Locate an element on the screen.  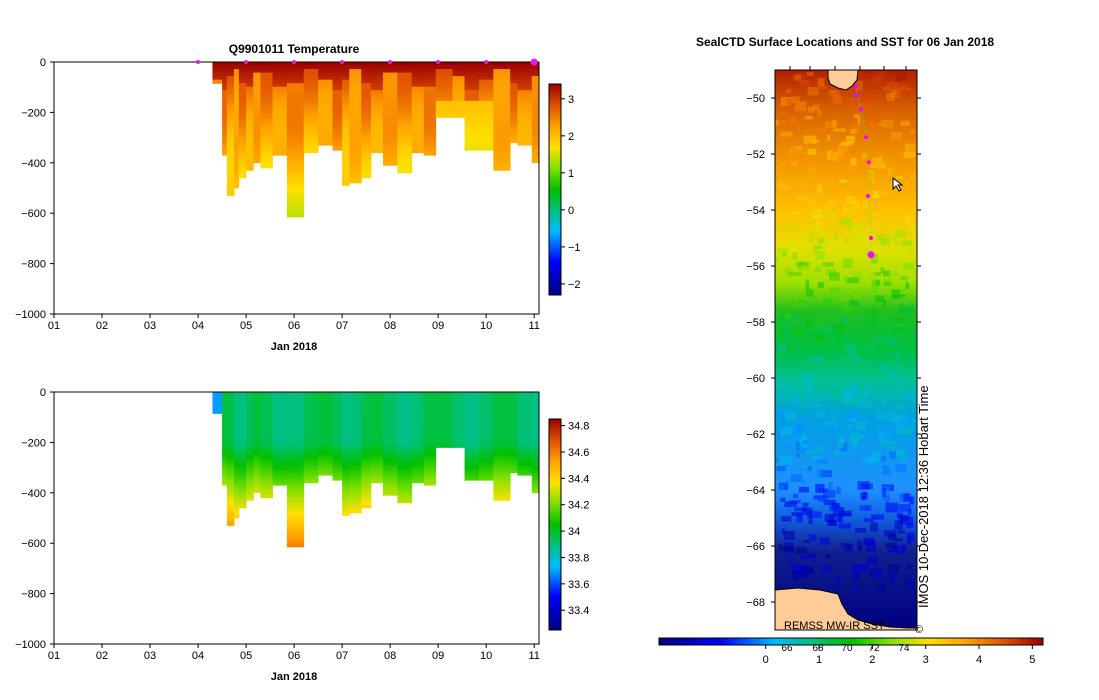
x-tick-label: 10 is located at coordinates (486, 326).